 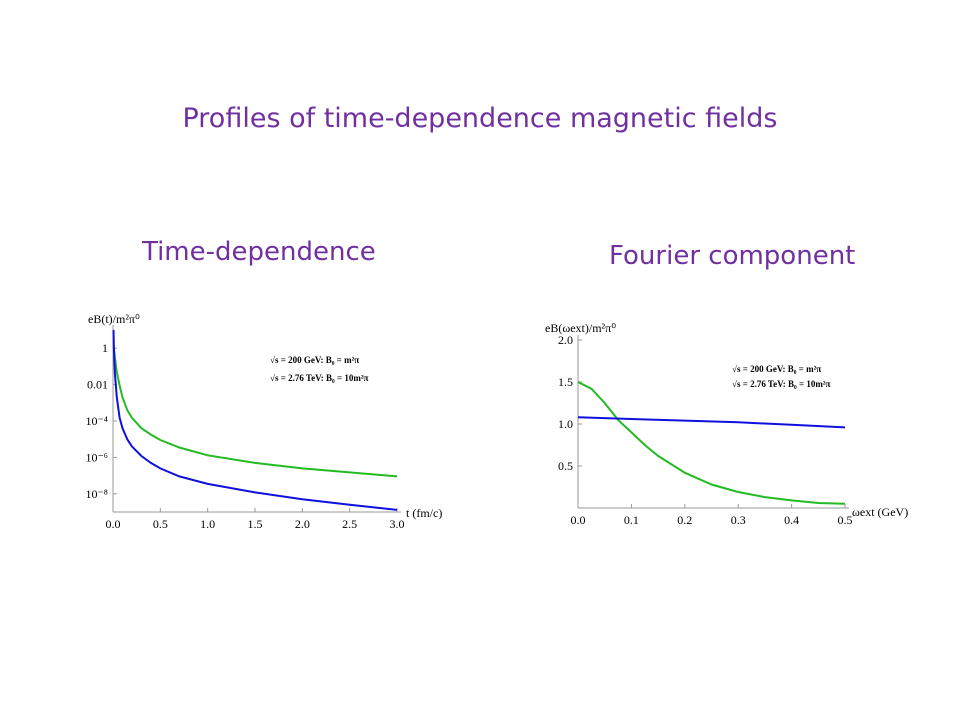 I want to click on y-tick-label: 1, so click(x=105, y=348).